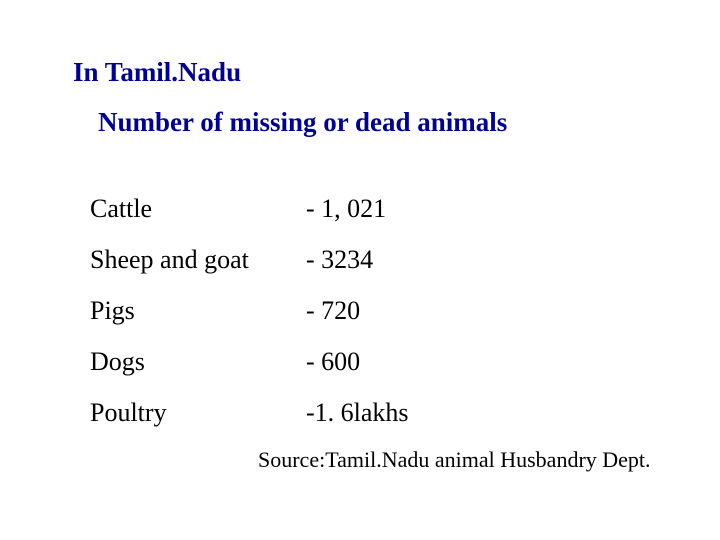 This screenshot has height=540, width=720. What do you see at coordinates (117, 361) in the screenshot?
I see `list-item-label: Dogs` at bounding box center [117, 361].